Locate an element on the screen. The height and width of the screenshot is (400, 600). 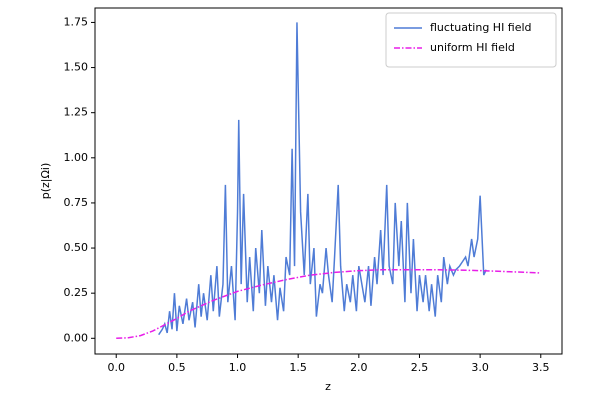
y-tick-label: 0.25 is located at coordinates (76, 292).